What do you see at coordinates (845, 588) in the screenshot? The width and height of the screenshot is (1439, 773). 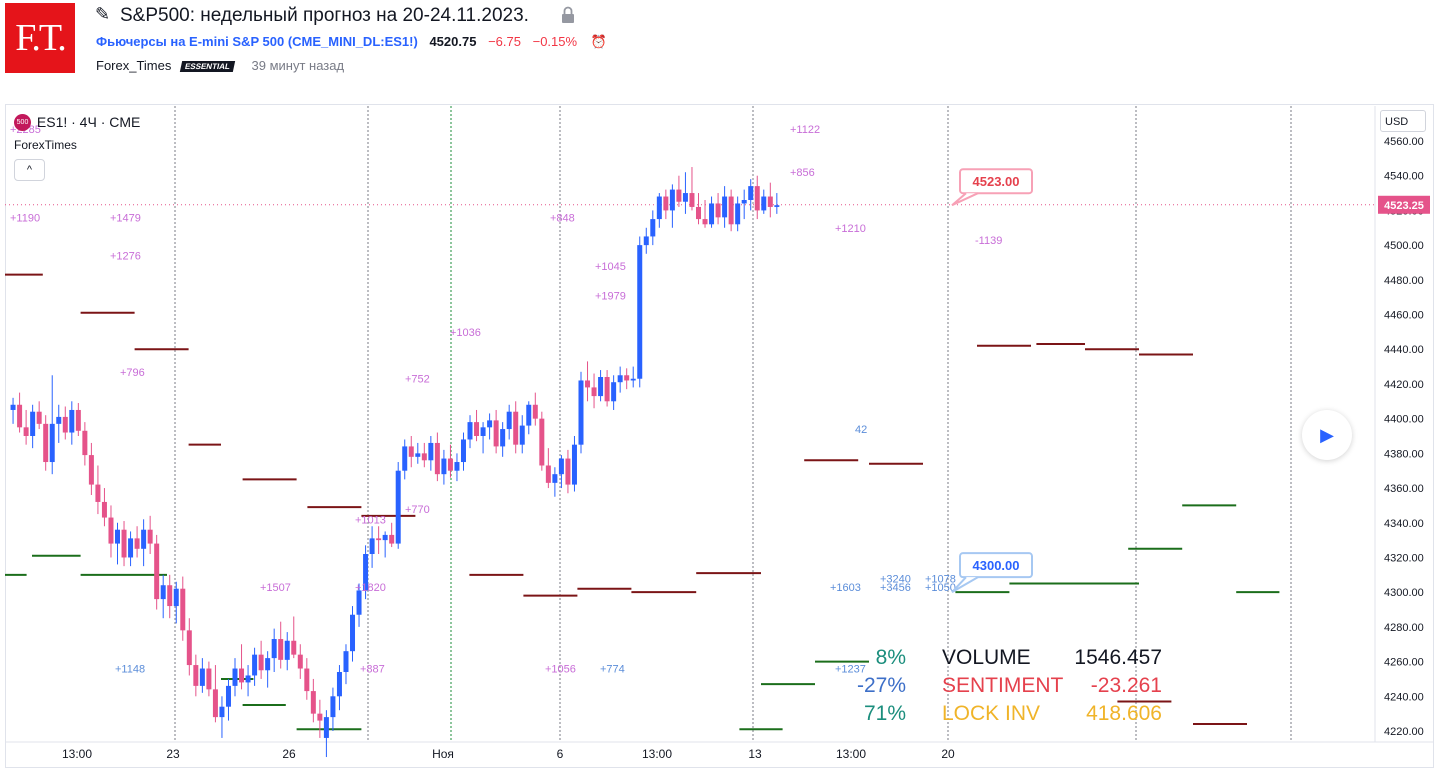 I see `volume-cluster-label: +1603` at bounding box center [845, 588].